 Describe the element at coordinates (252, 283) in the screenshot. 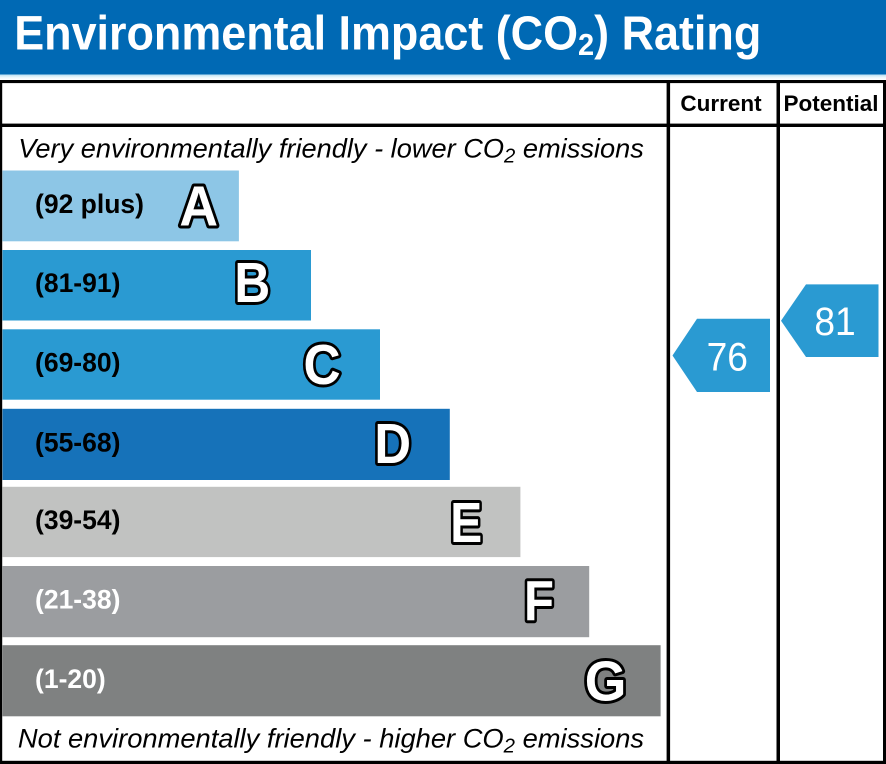

I see `svg-text: B` at that location.